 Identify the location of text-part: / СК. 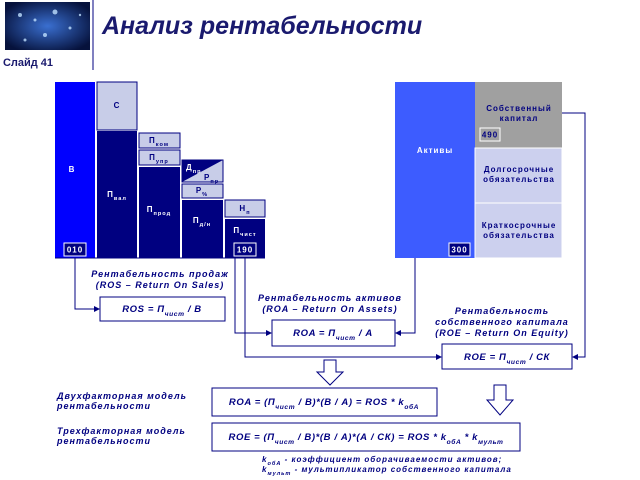
(538, 357).